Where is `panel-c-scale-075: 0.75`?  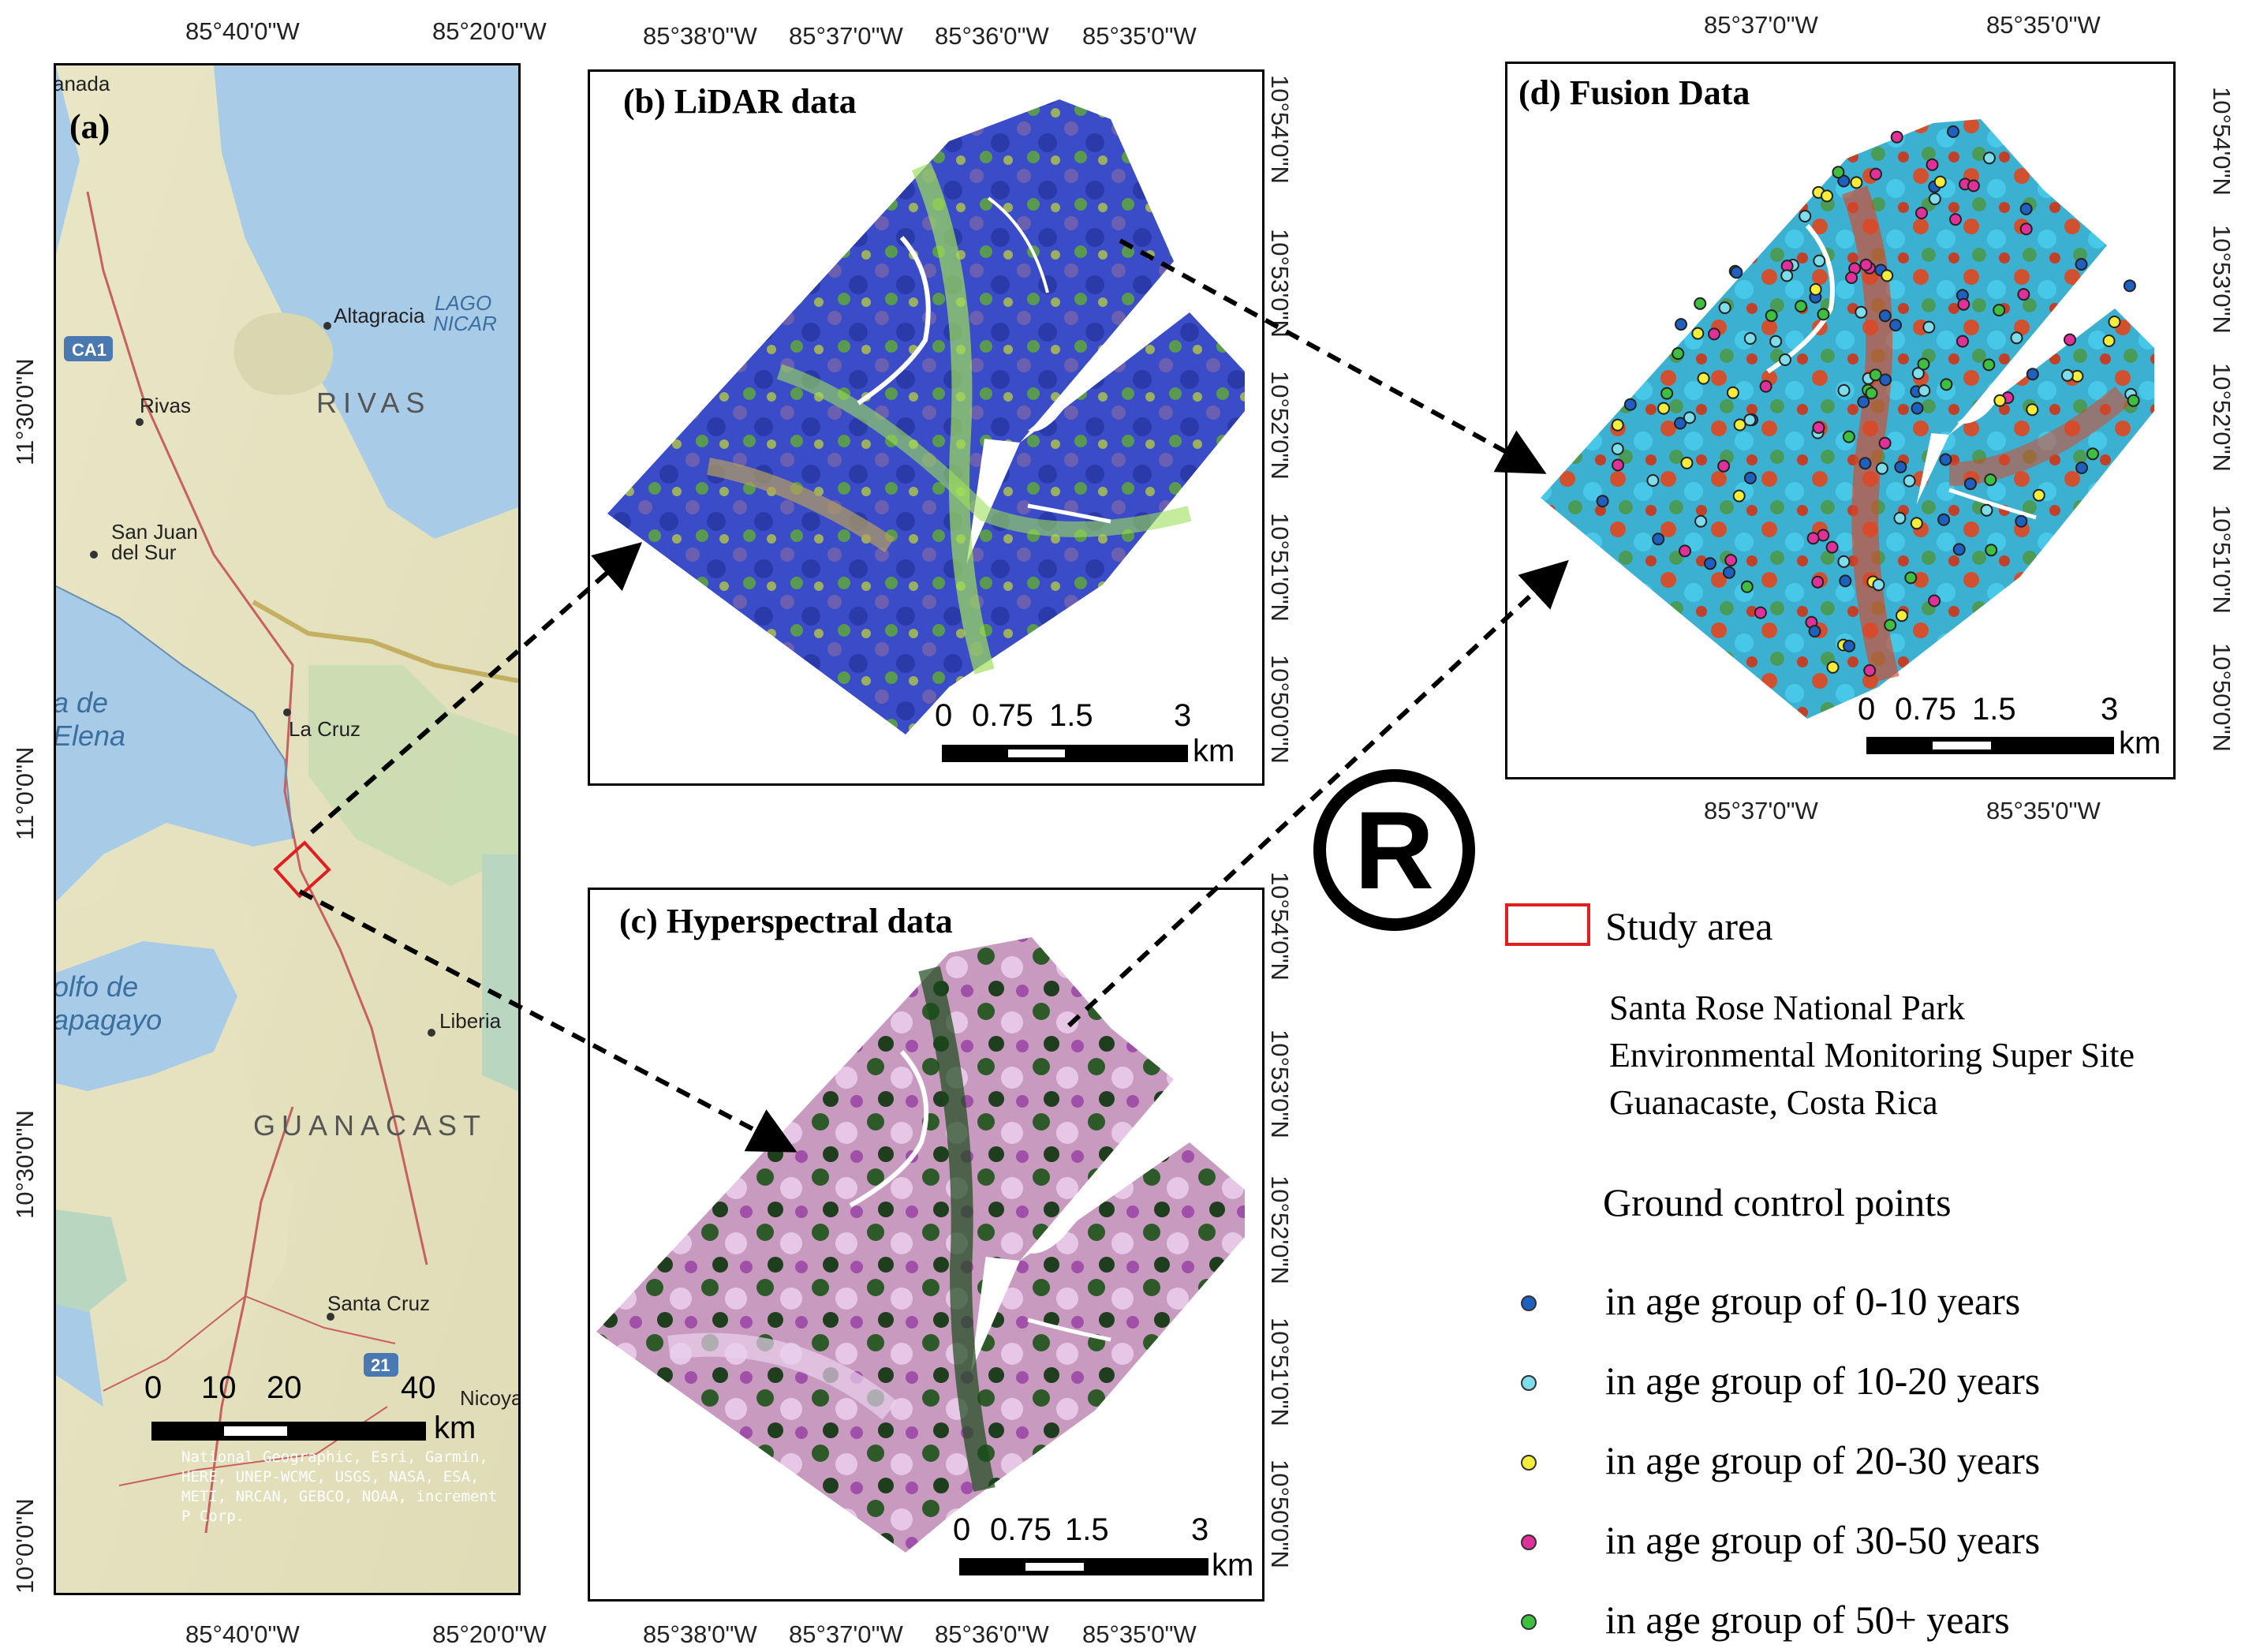 panel-c-scale-075: 0.75 is located at coordinates (1021, 1529).